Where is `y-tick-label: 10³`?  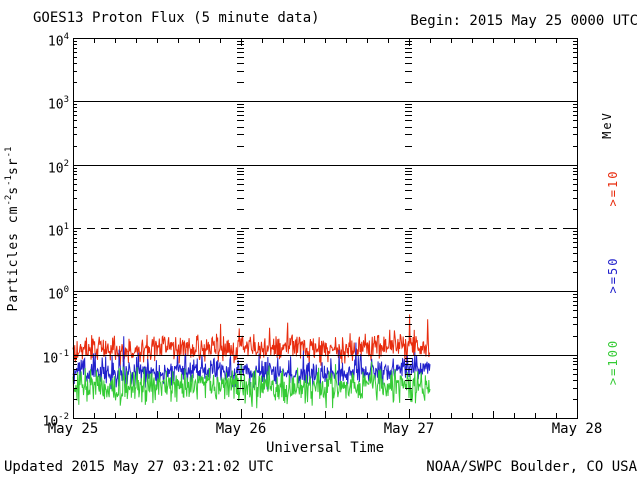 y-tick-label: 10³ is located at coordinates (58, 104).